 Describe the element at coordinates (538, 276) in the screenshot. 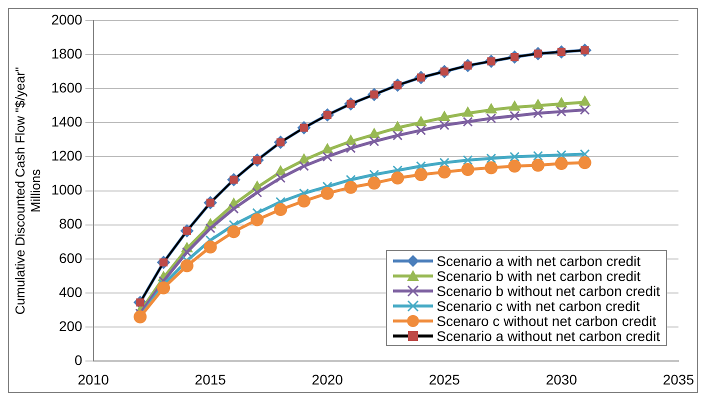

I see `legend-label: Scenario b with net carbon credit` at that location.